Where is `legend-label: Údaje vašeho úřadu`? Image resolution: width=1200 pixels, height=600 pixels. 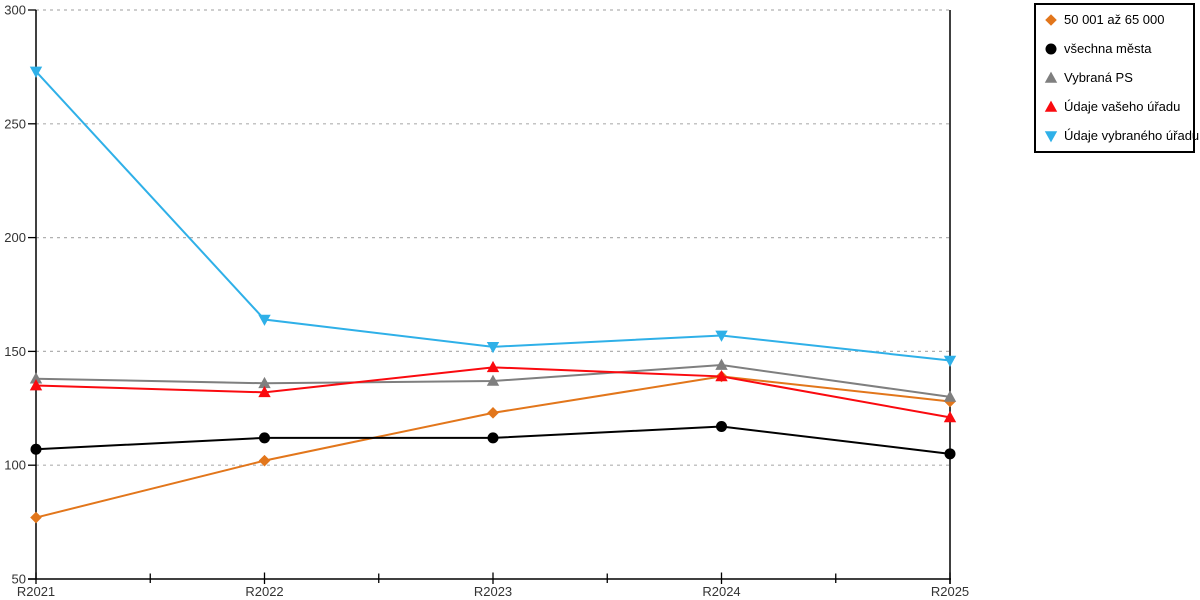 legend-label: Údaje vašeho úřadu is located at coordinates (1122, 106).